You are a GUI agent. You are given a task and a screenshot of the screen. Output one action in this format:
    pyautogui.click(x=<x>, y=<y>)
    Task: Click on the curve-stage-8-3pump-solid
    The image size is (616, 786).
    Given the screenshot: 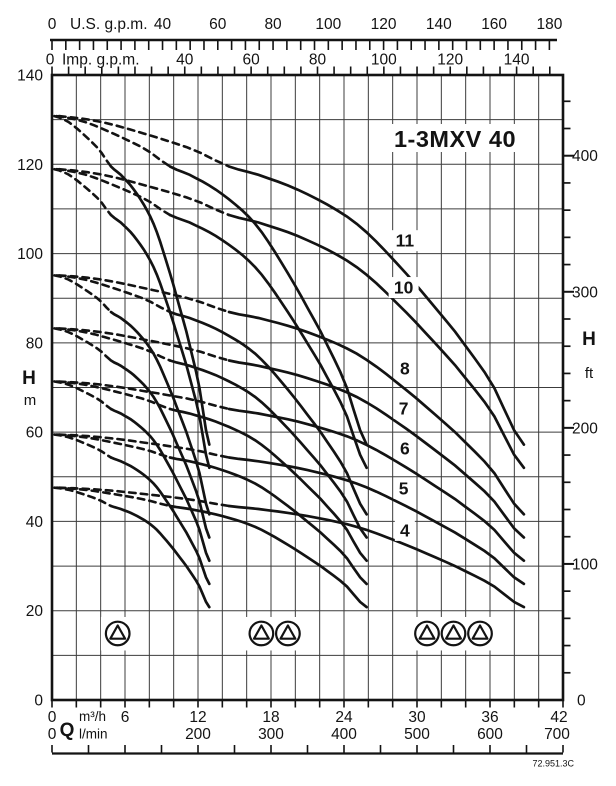 What is the action you would take?
    pyautogui.click(x=376, y=413)
    